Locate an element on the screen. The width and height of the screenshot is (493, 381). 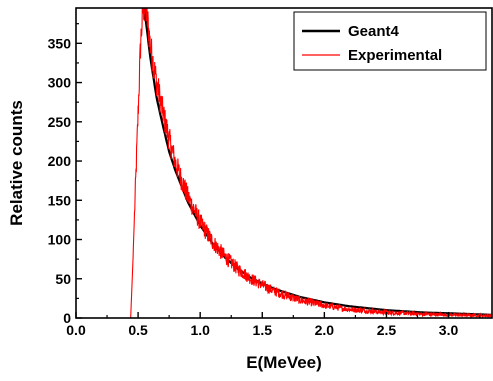
x-axis-title: E(MeVee) is located at coordinates (284, 362).